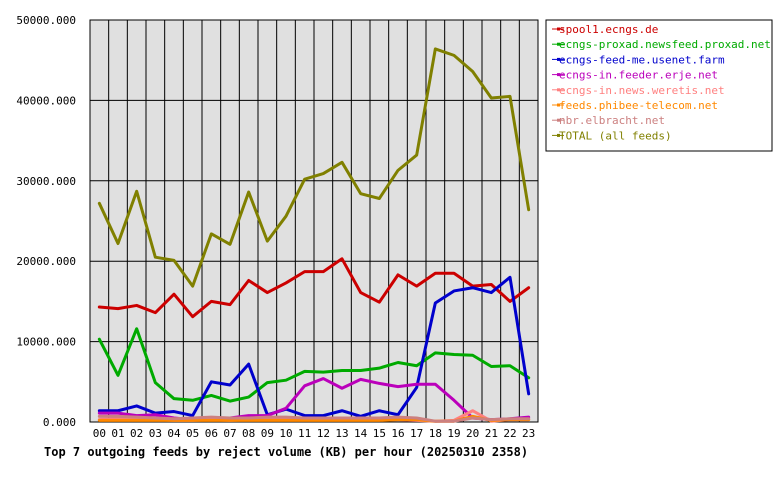 This screenshot has height=480, width=780. What do you see at coordinates (665, 44) in the screenshot?
I see `legend-label: ecngs-proxad.newsfeed.proxad.net` at bounding box center [665, 44].